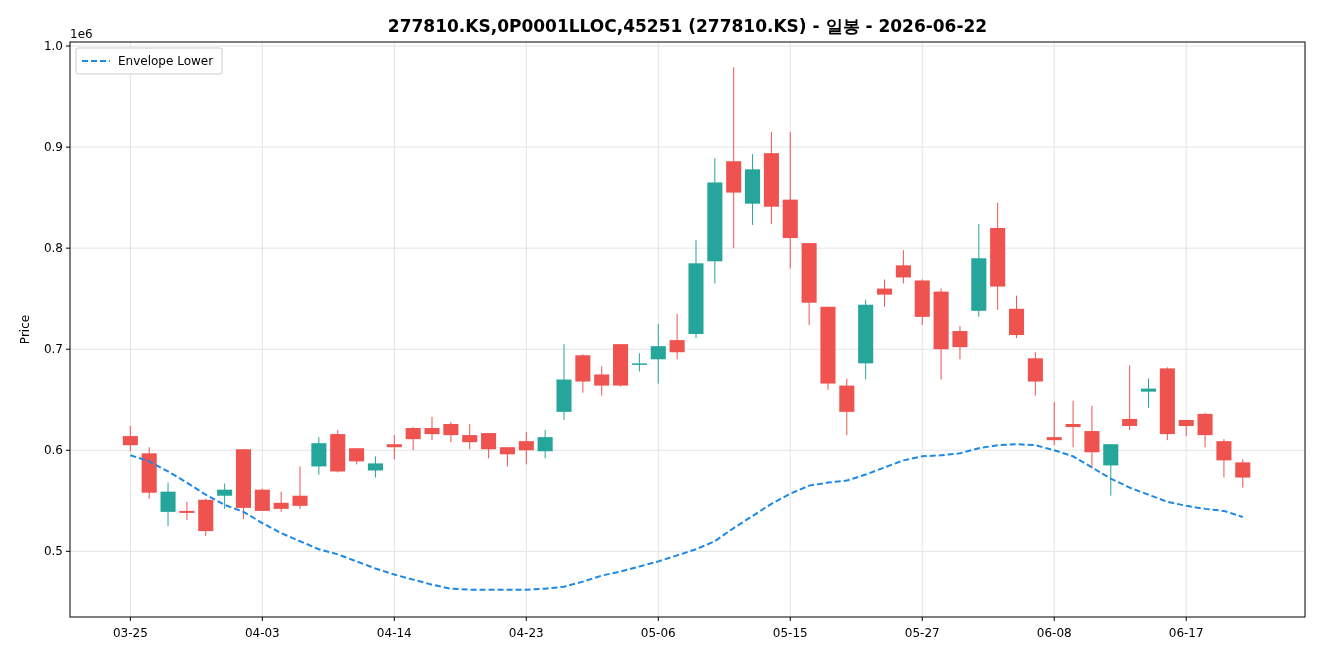 The image size is (1320, 660). Describe the element at coordinates (53, 551) in the screenshot. I see `y-tick-label: 0.5` at that location.